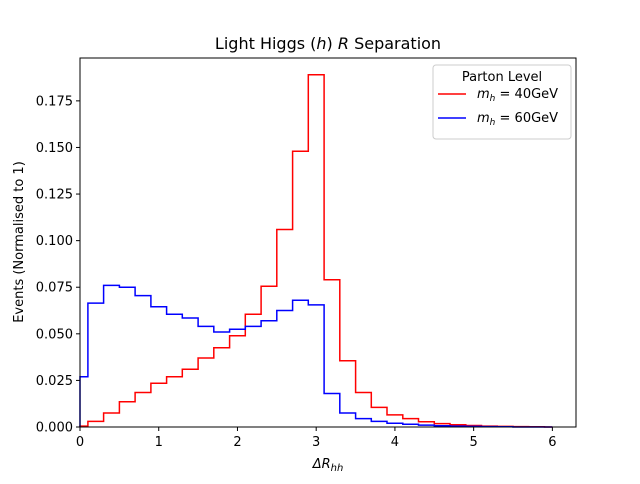 This screenshot has width=640, height=484. I want to click on x-tick-label: 4, so click(395, 442).